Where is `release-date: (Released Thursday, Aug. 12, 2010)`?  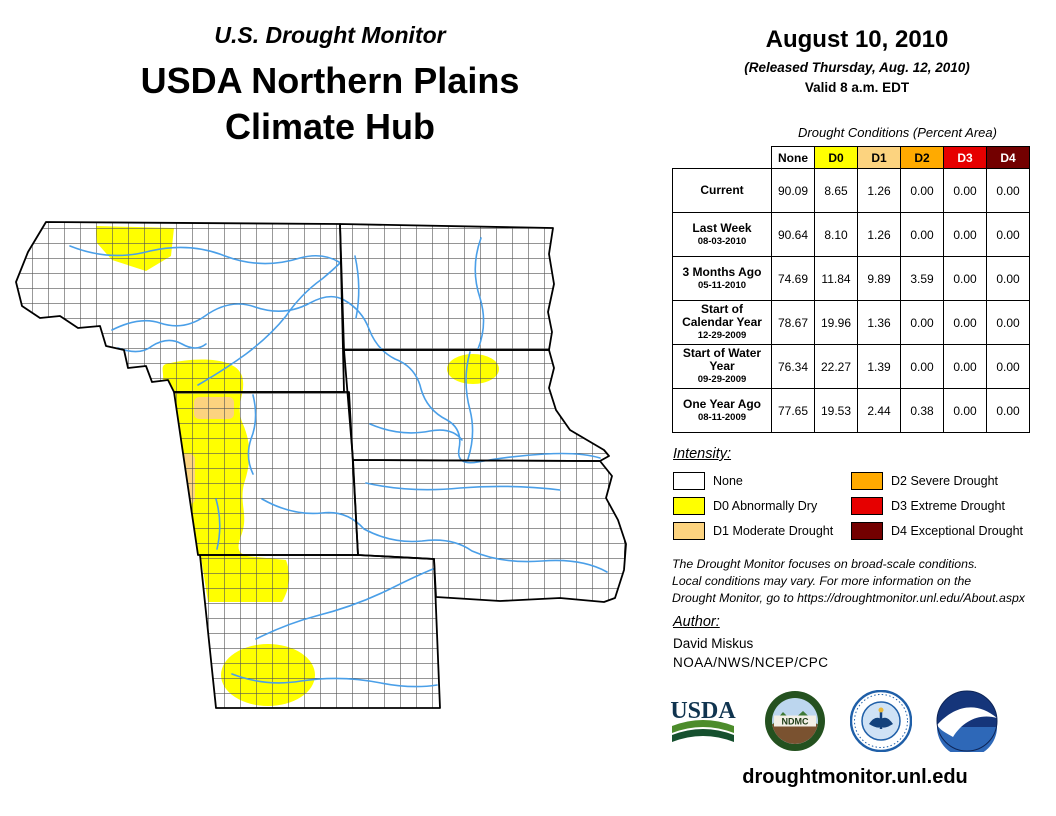 release-date: (Released Thursday, Aug. 12, 2010) is located at coordinates (857, 67).